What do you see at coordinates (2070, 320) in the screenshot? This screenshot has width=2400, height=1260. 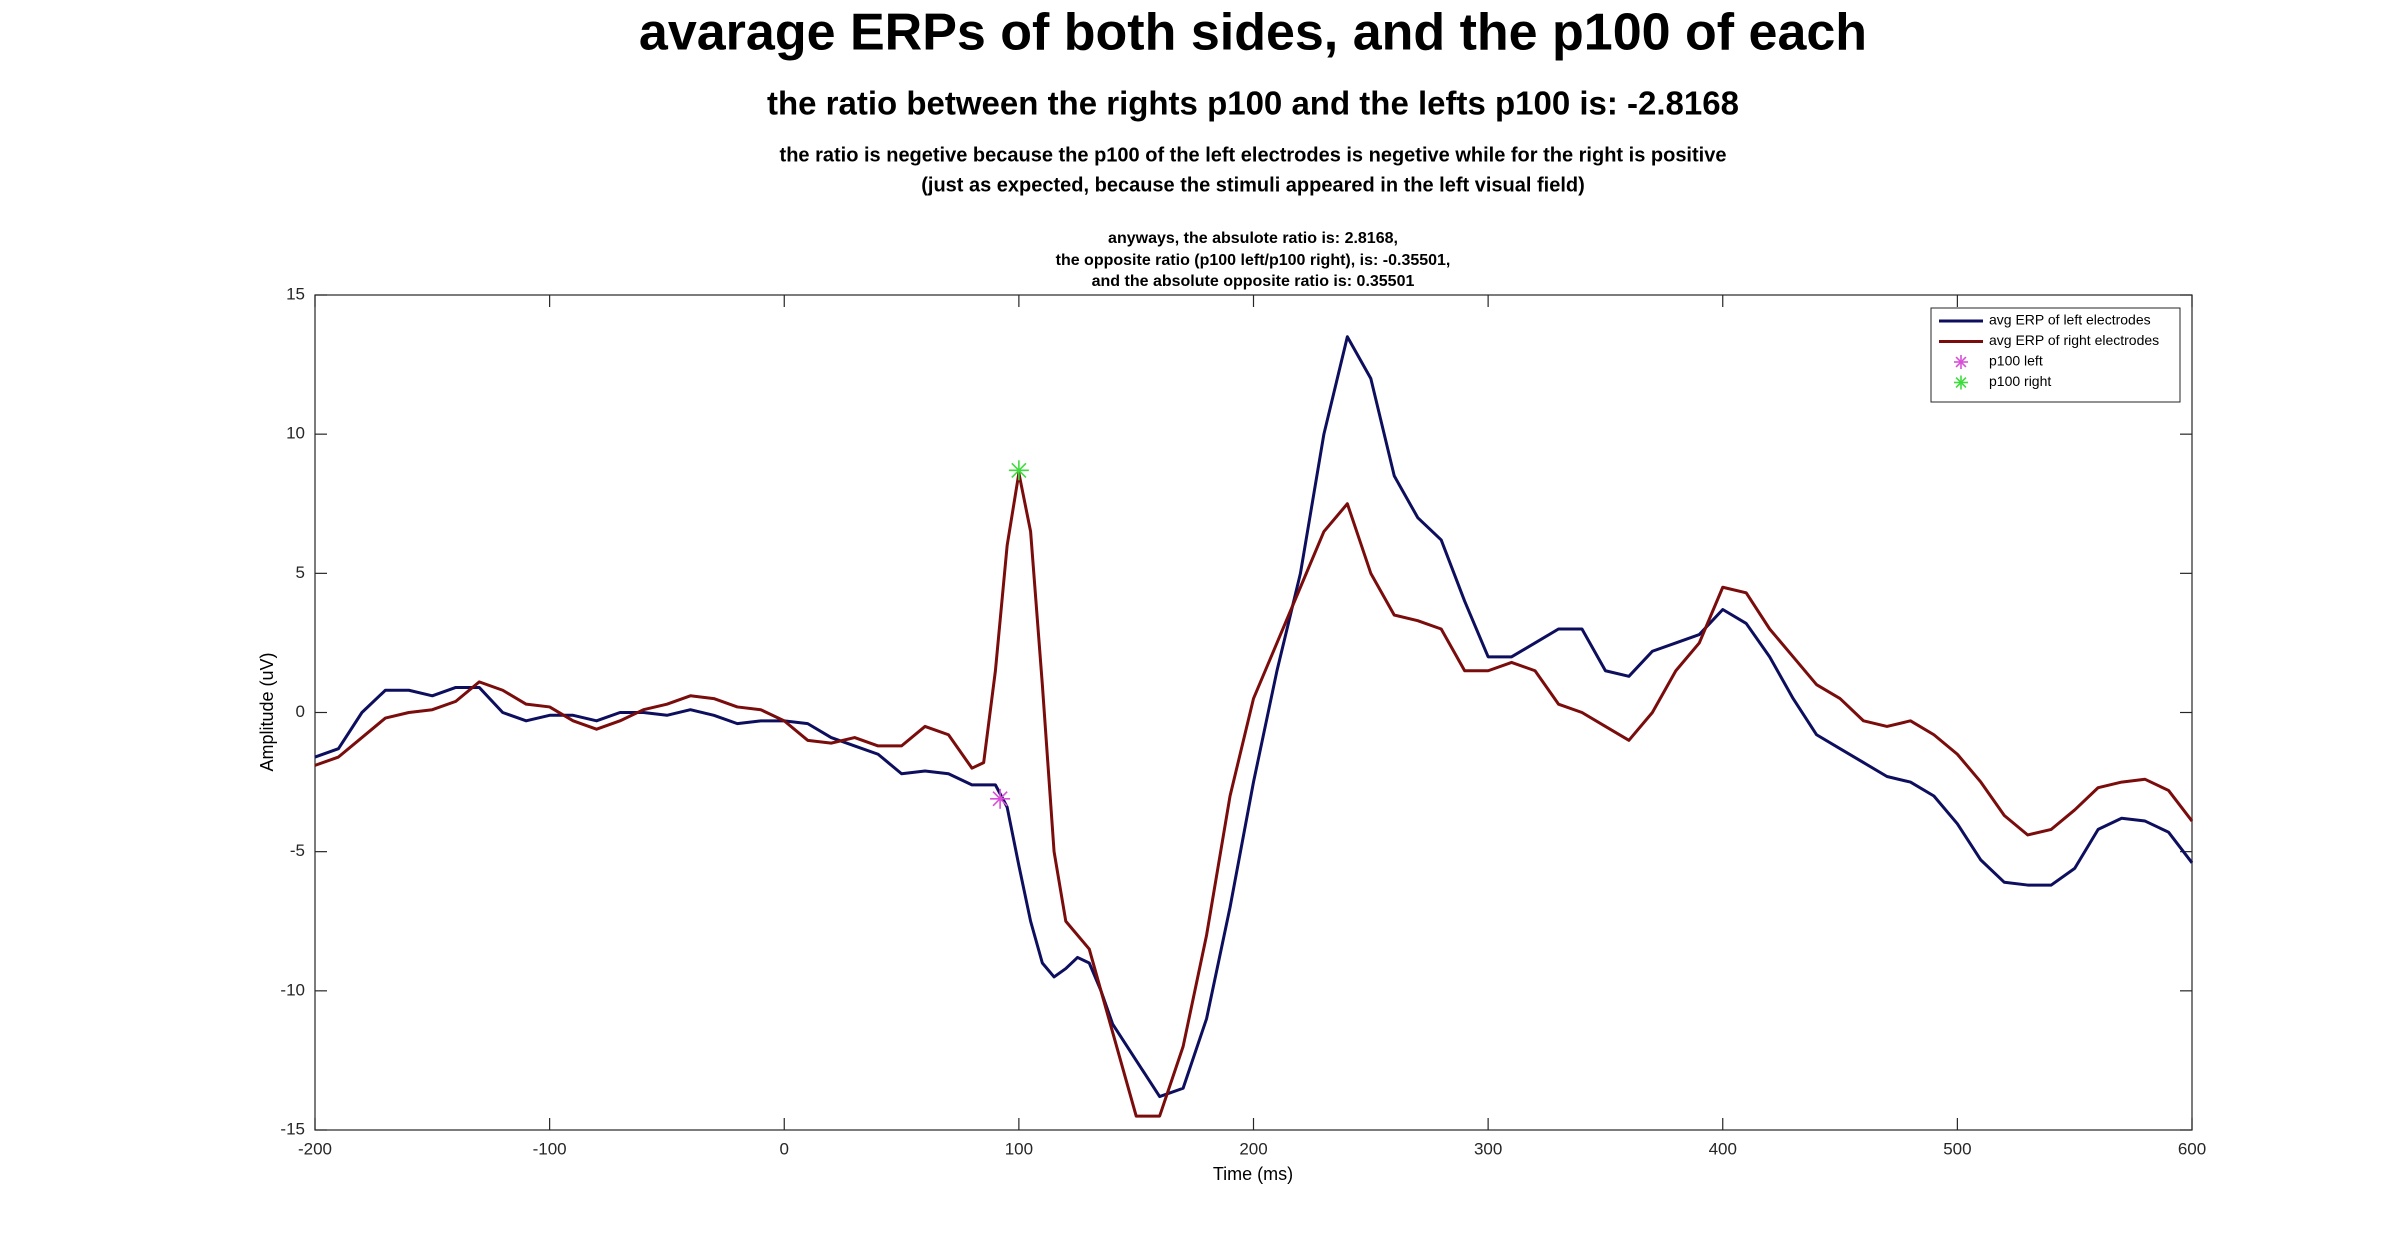 I see `legend-label: avg ERP of left electrodes` at bounding box center [2070, 320].